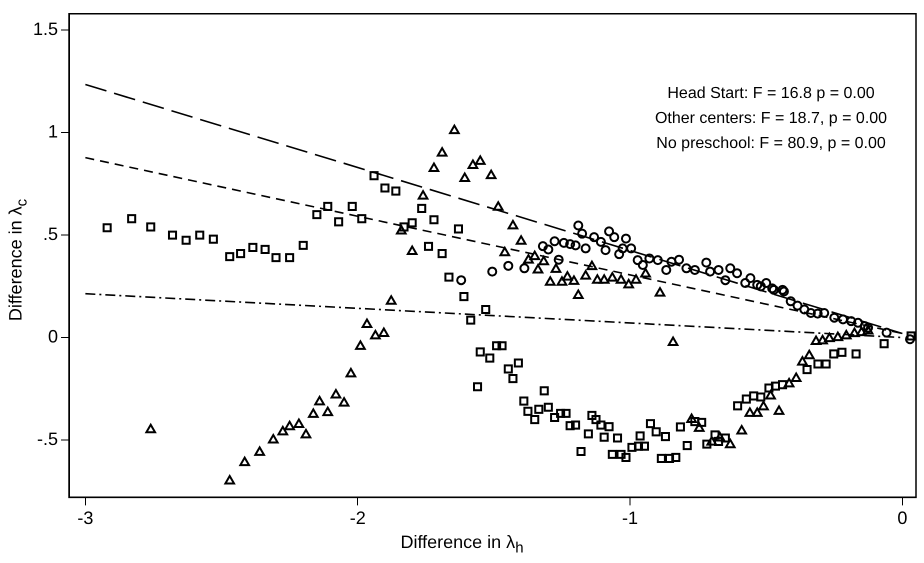 The width and height of the screenshot is (924, 563). I want to click on x-tick-label: -3, so click(85, 518).